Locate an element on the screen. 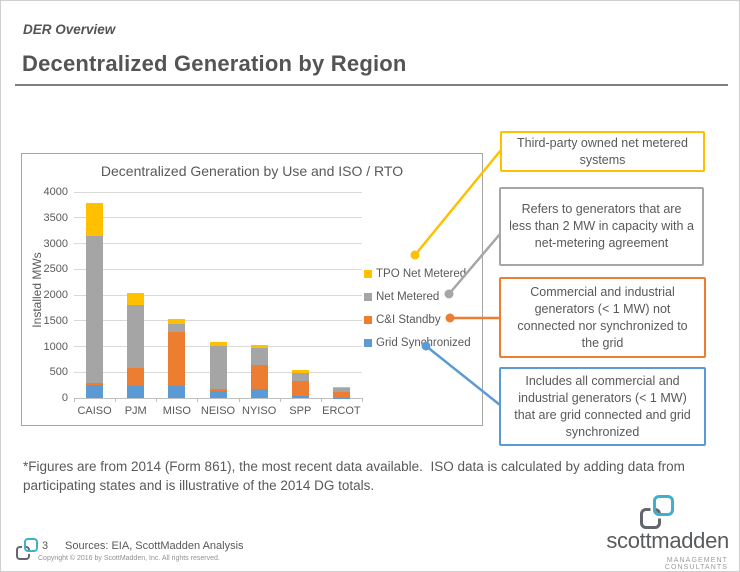  bar-segment-miso-c-i-standby is located at coordinates (177, 359).